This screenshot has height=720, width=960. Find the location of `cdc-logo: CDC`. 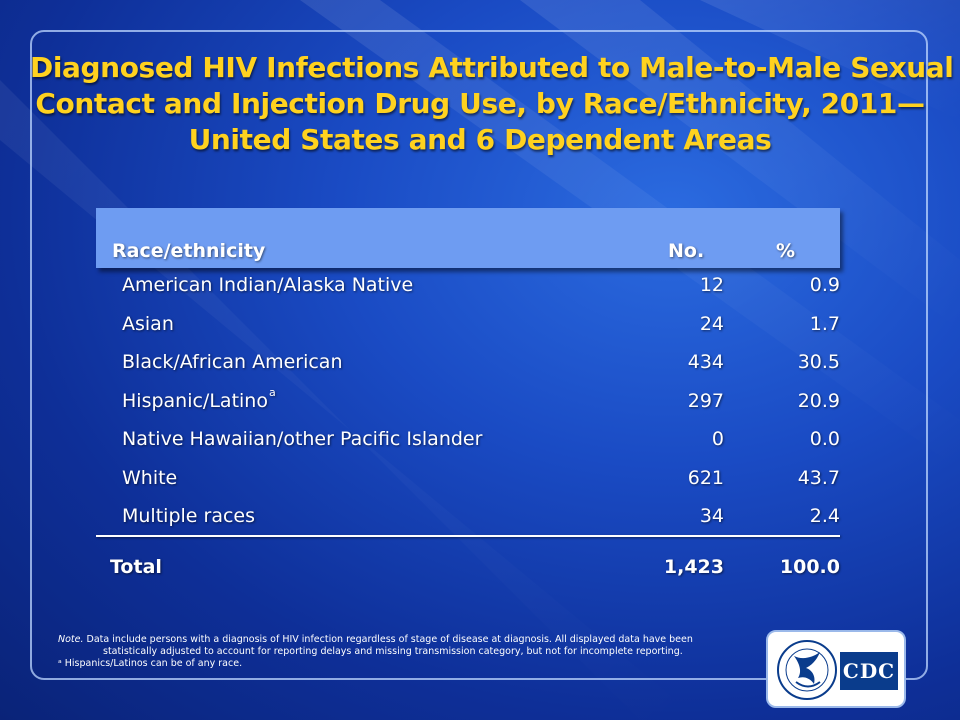

cdc-logo: CDC is located at coordinates (869, 671).